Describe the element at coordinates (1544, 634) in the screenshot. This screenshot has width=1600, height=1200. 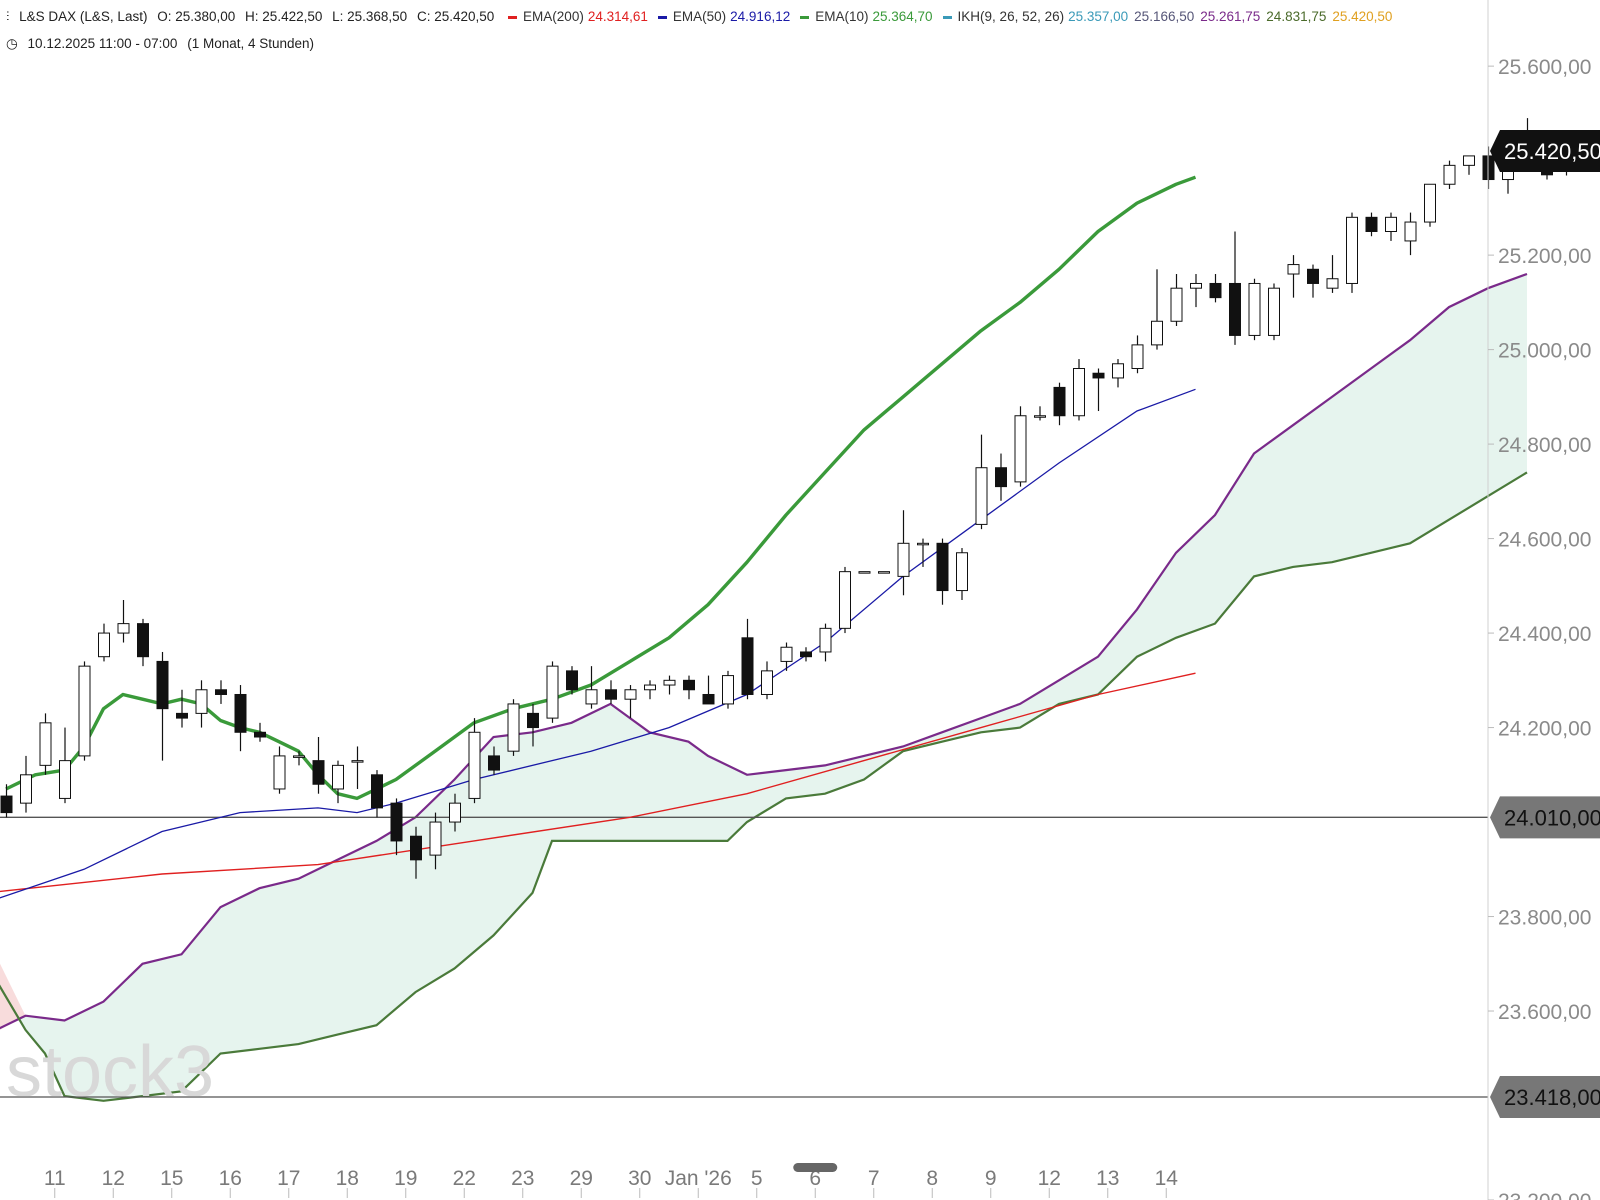
I see `y-tick-label: 24.400,00` at that location.